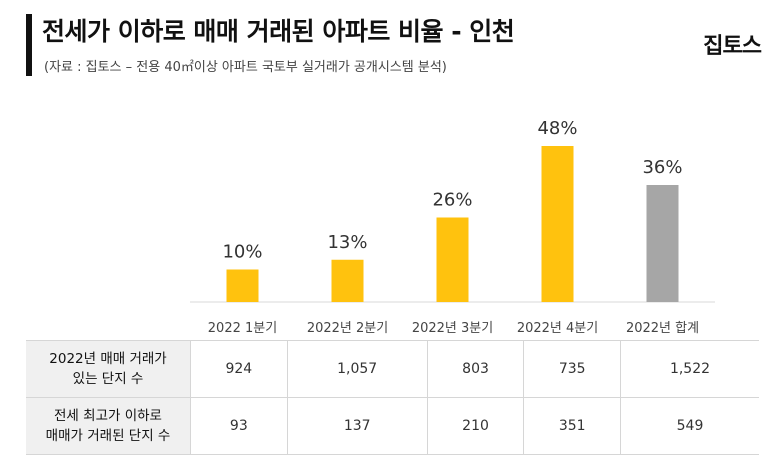  What do you see at coordinates (108, 416) in the screenshot?
I see `row-header-line: 전세 최고가 이하로` at bounding box center [108, 416].